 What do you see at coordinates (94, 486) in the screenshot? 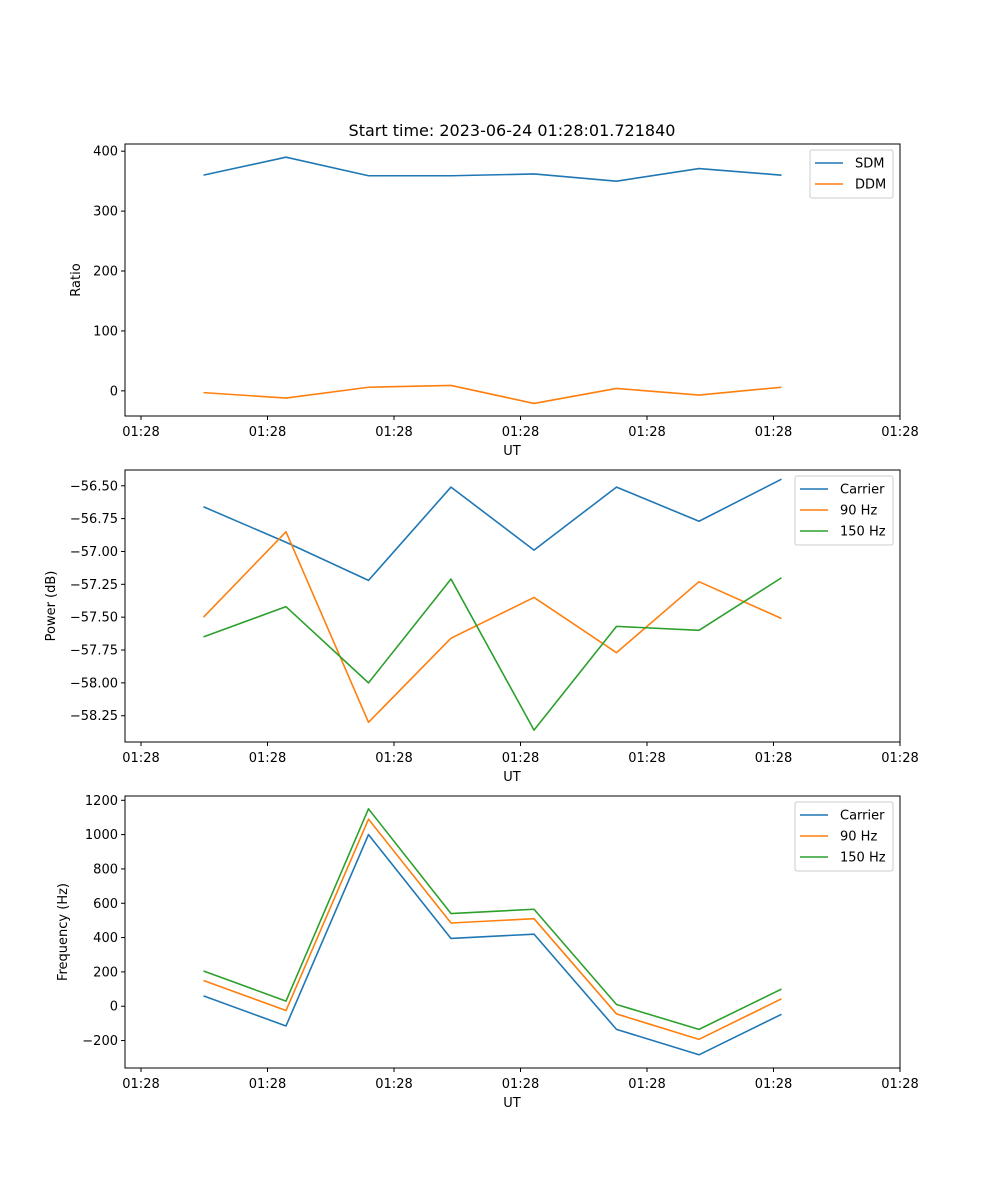
I see `y-tick-label: −56.50` at bounding box center [94, 486].